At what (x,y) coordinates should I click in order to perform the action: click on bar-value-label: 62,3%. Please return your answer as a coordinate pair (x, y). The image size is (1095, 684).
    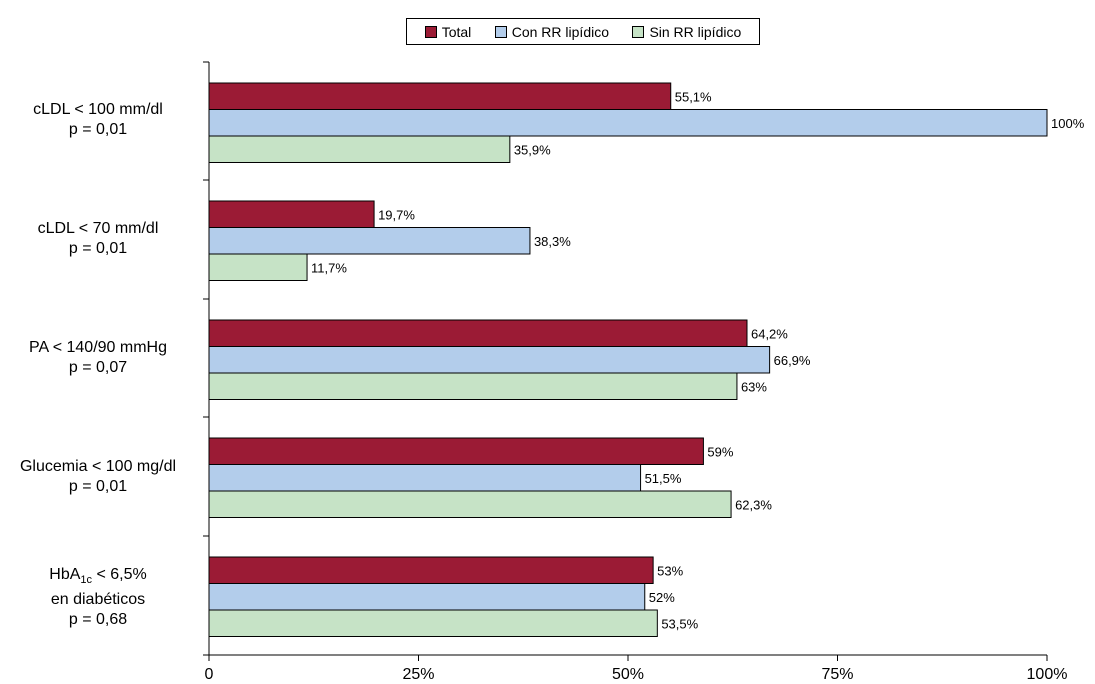
    Looking at the image, I should click on (753, 504).